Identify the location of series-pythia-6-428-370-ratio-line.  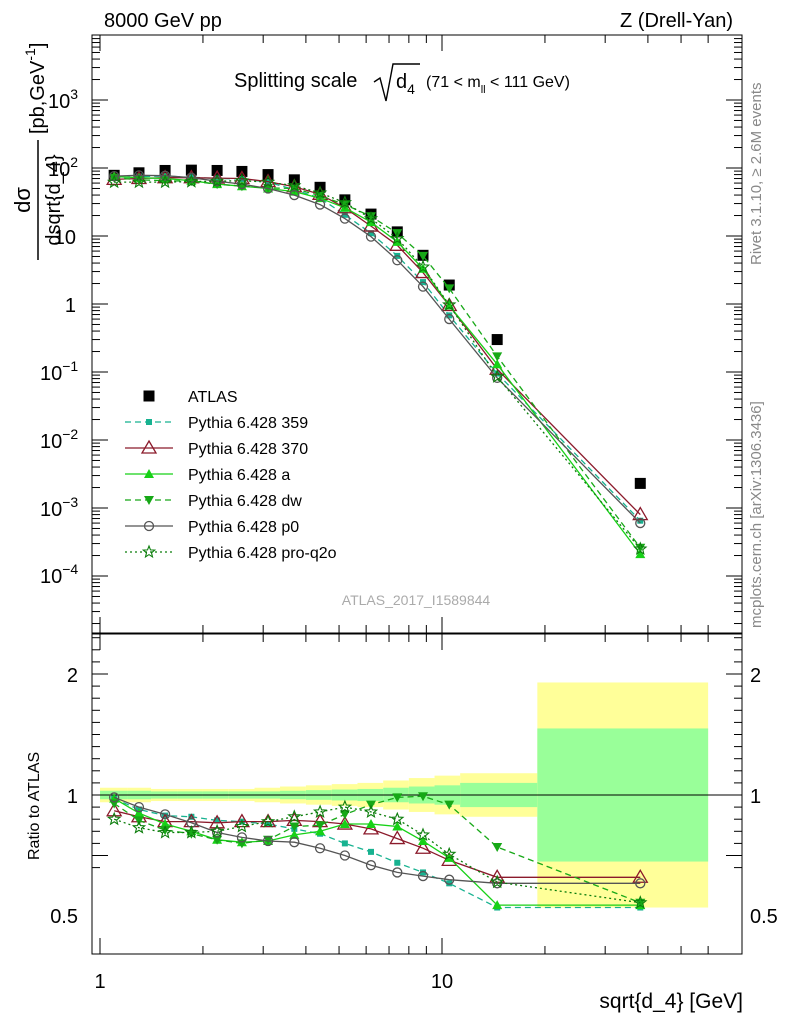
(377, 844).